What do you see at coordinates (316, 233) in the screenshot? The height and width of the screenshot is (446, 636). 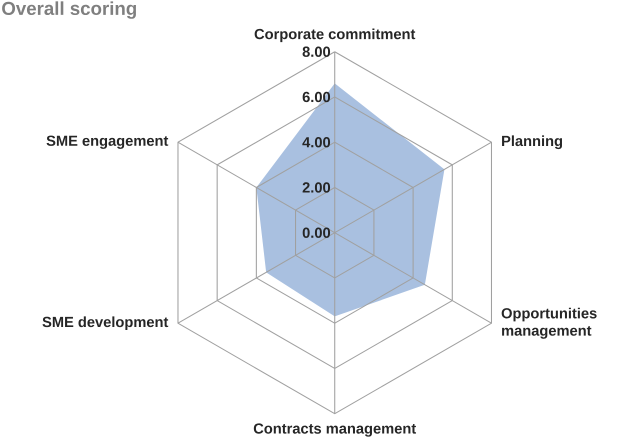 I see `y-tick-label: 0.00` at bounding box center [316, 233].